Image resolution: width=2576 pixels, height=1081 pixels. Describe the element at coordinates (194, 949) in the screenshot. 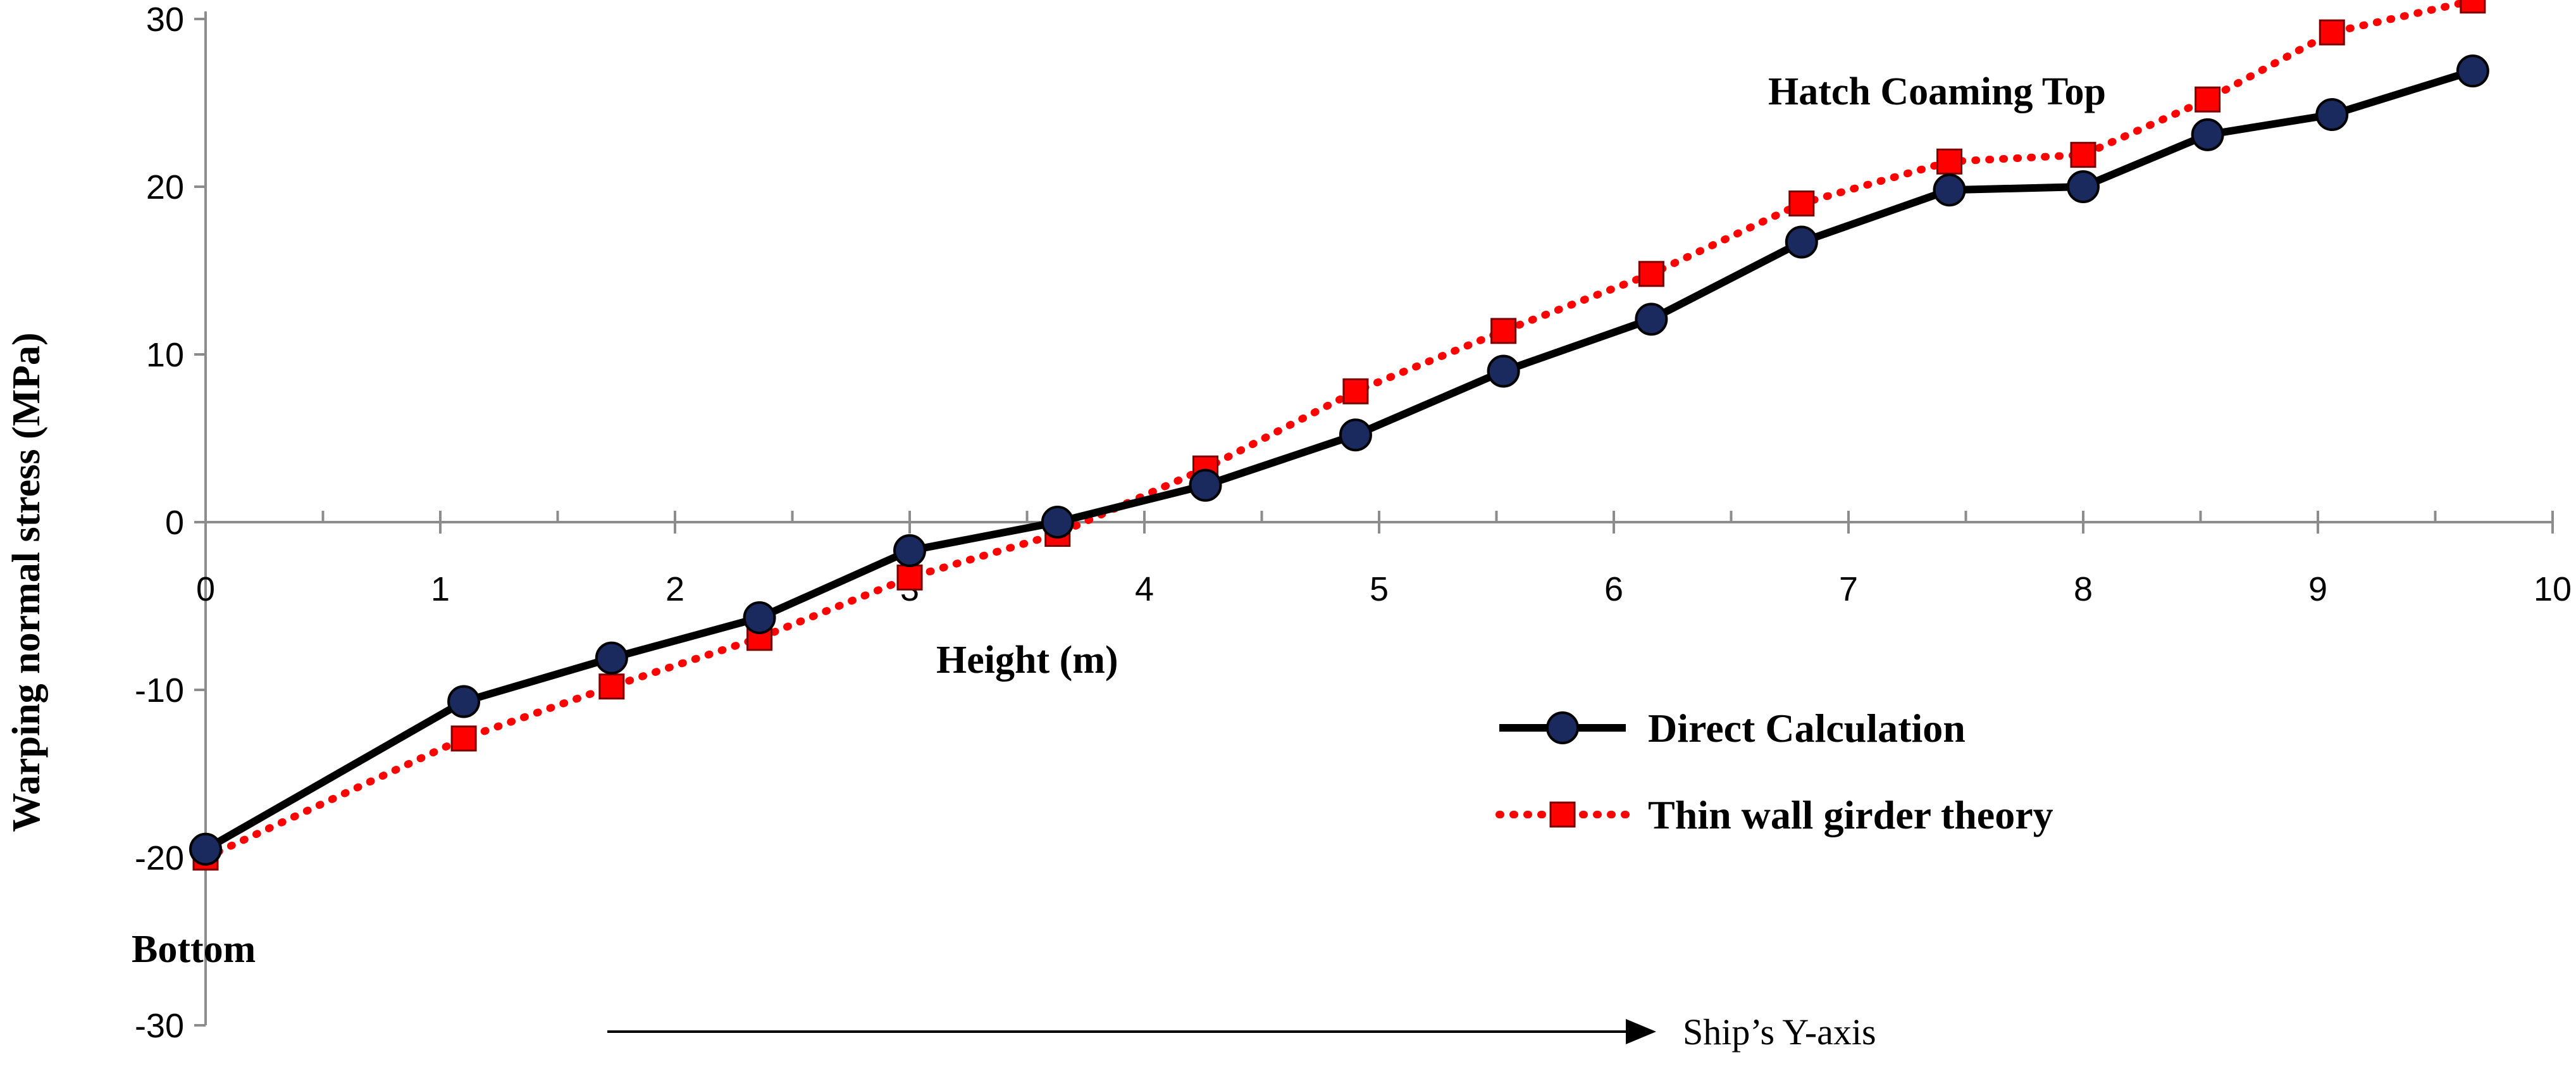

I see `annotation-bottom: Bottom` at that location.